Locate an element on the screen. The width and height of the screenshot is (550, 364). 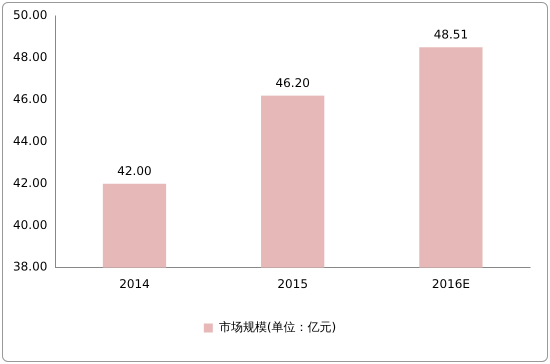
y-tick-label: 38.00 is located at coordinates (30, 267).